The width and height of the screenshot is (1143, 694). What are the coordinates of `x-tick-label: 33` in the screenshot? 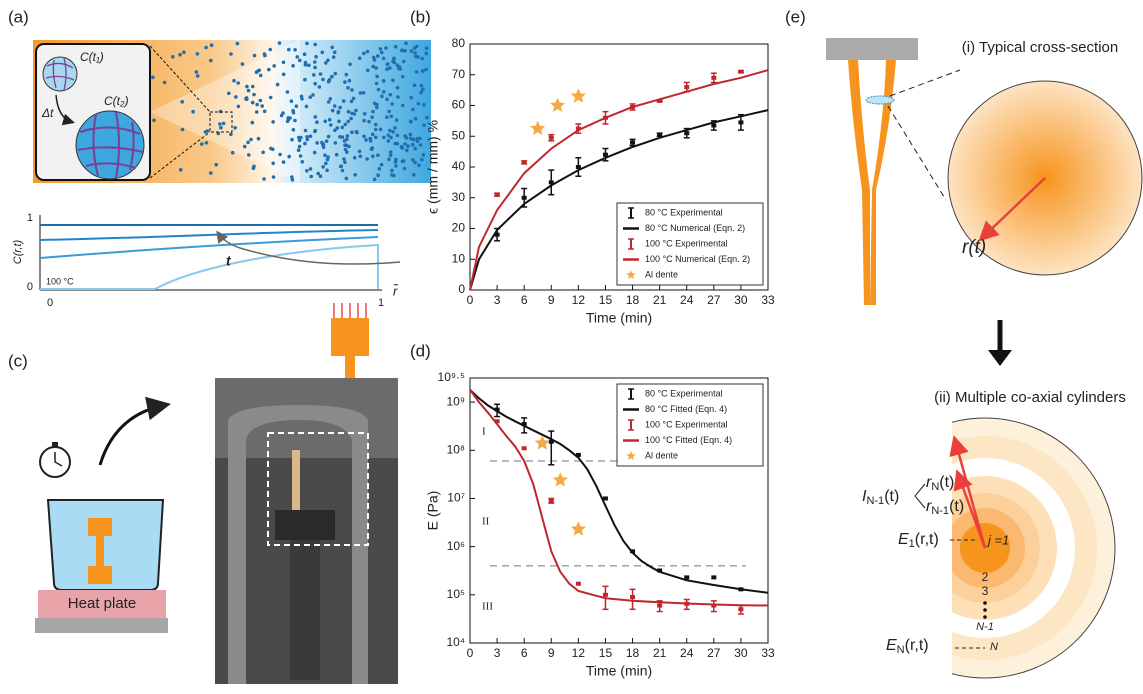 It's located at (768, 300).